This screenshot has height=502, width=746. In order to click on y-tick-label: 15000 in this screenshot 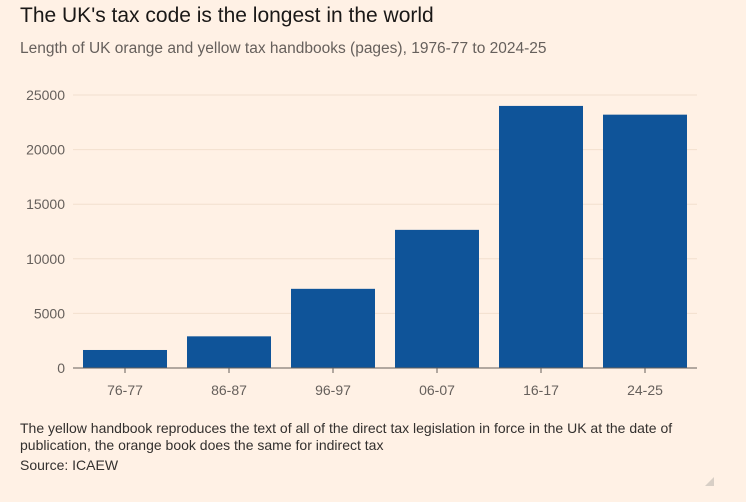, I will do `click(45, 204)`.